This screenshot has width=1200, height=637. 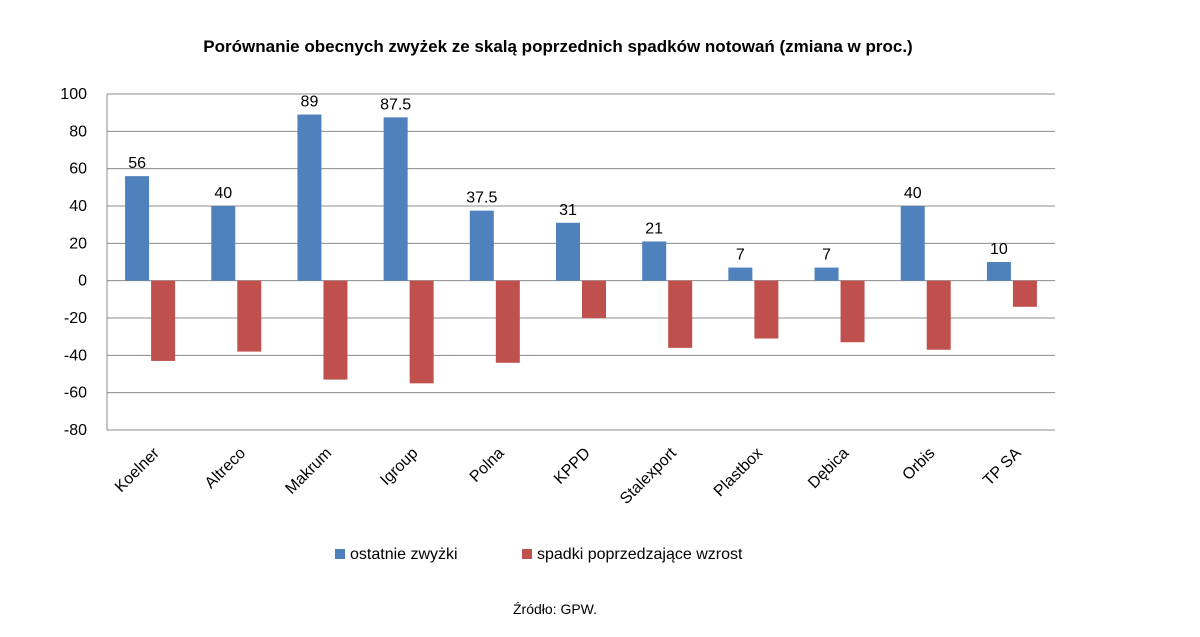 I want to click on y-tick-label: 40, so click(x=78, y=206).